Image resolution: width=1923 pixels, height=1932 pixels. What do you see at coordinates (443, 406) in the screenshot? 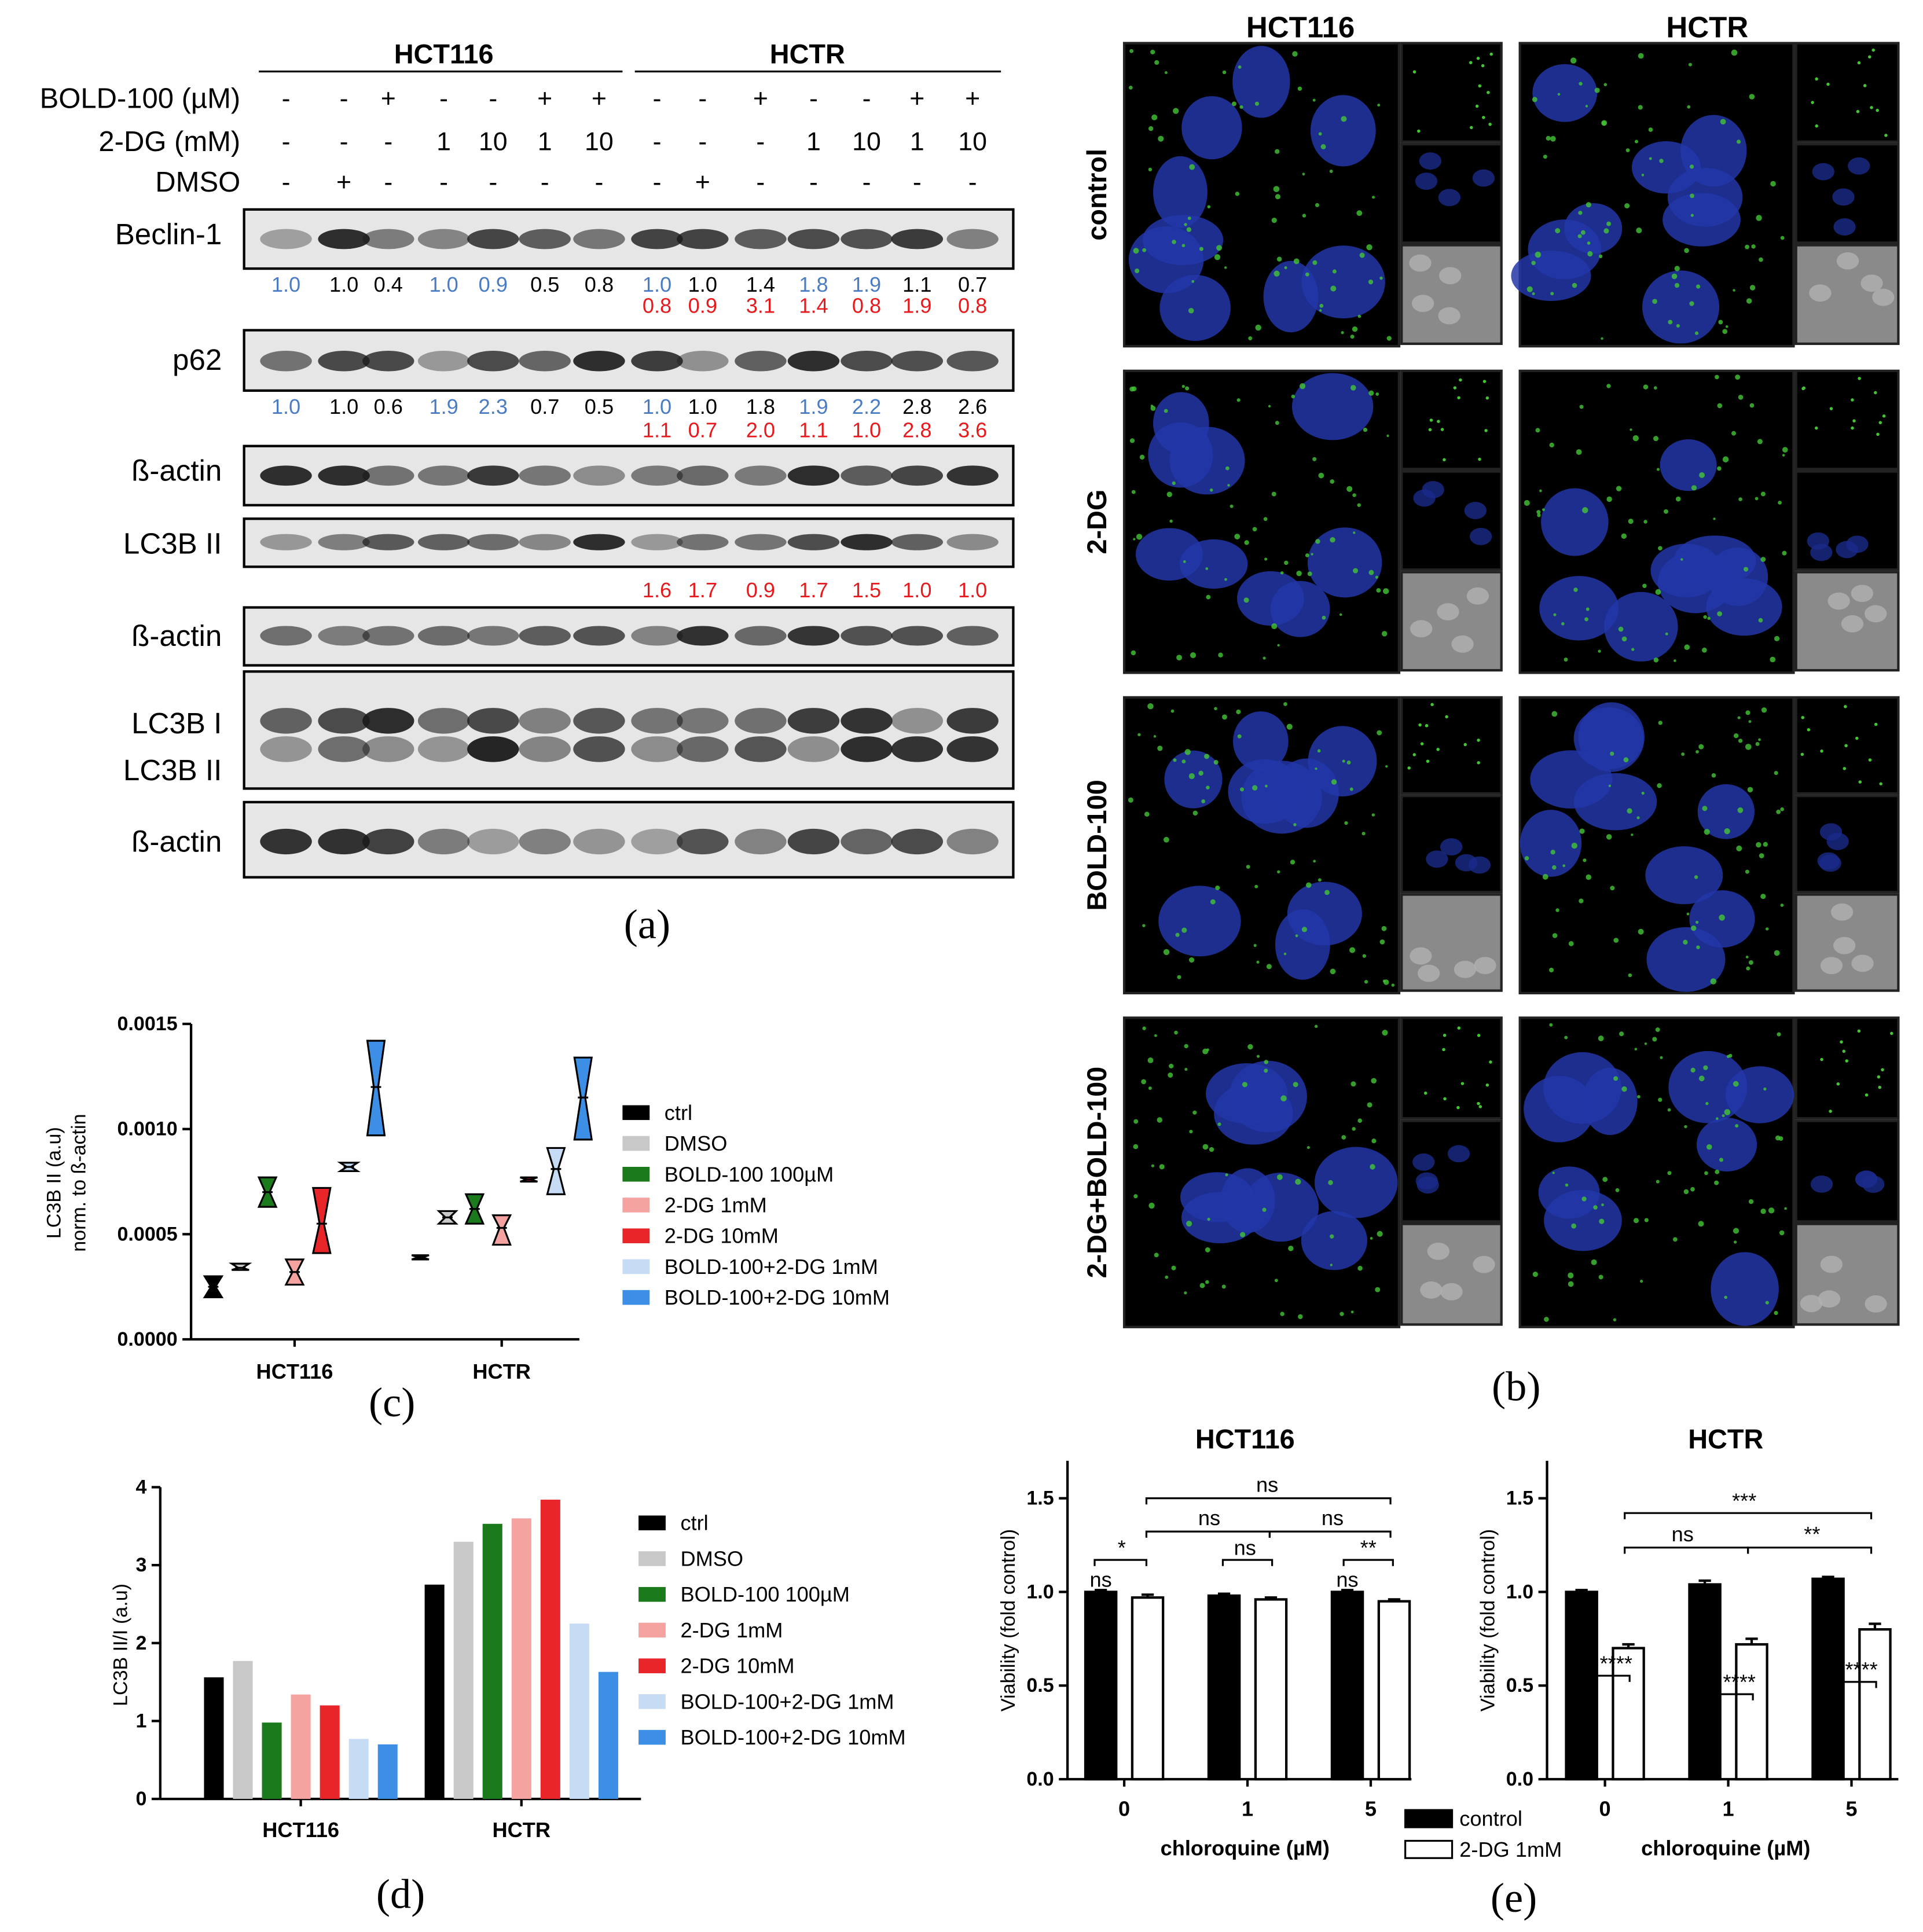
I see `quantification-value: 1.9` at bounding box center [443, 406].